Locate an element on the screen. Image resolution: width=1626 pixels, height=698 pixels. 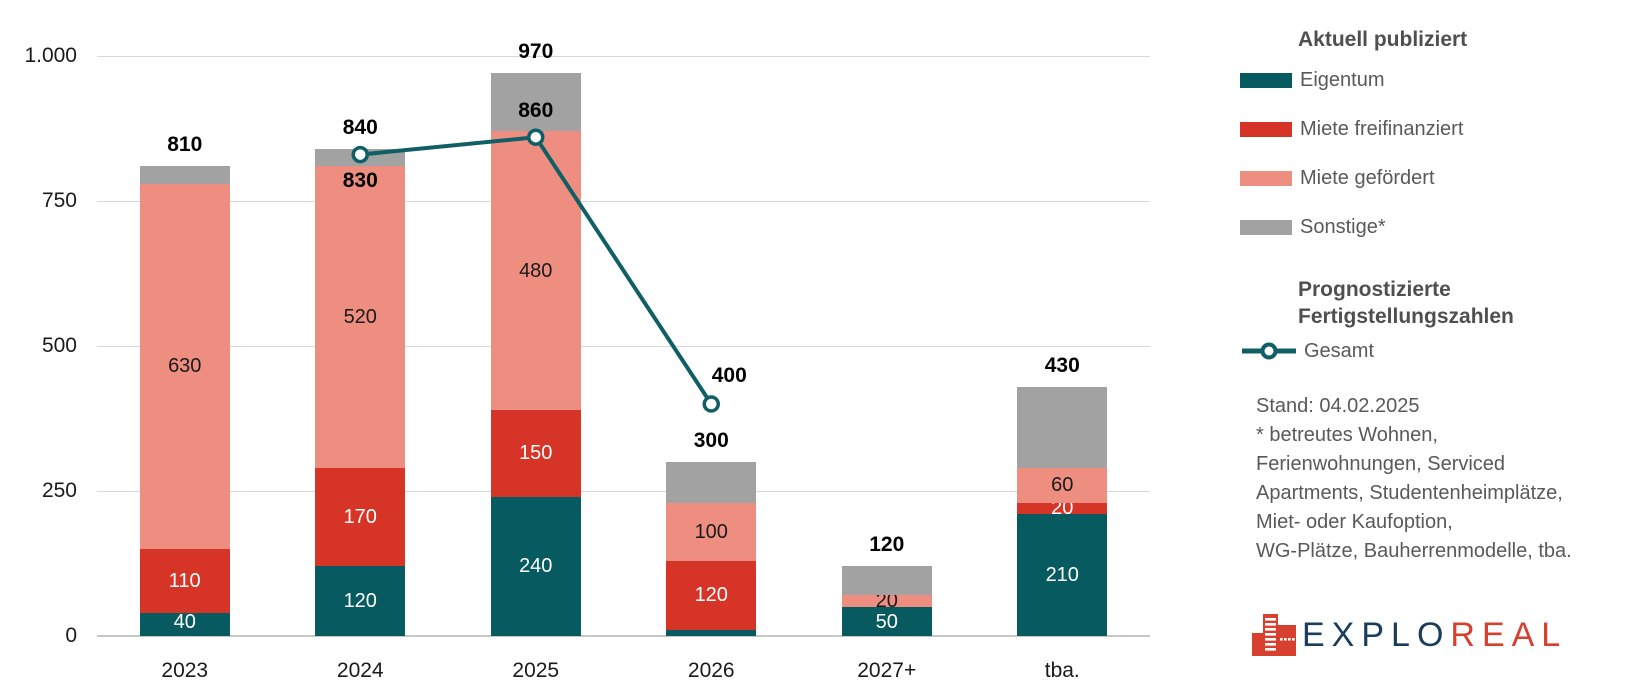
legend-item-label: Eigentum is located at coordinates (1342, 80).